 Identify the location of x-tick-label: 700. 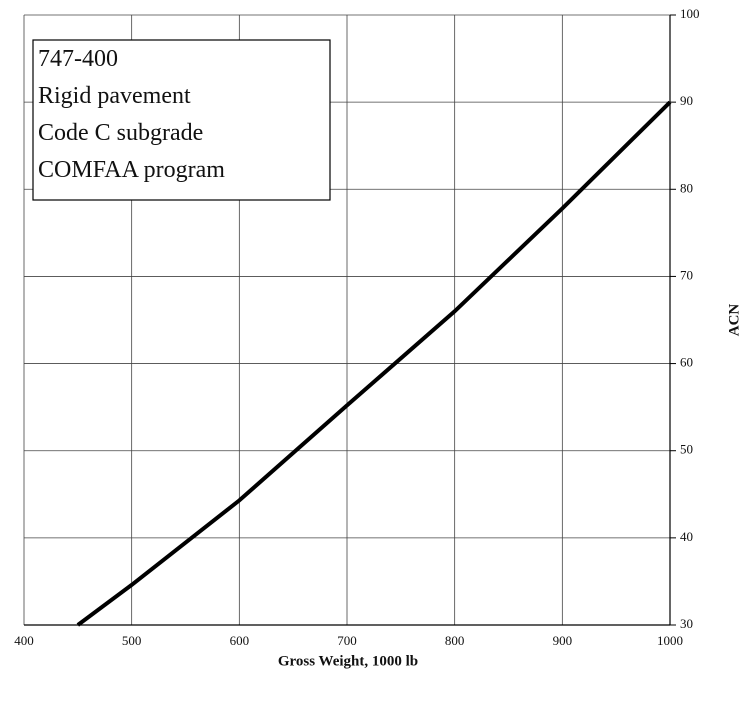
(347, 640).